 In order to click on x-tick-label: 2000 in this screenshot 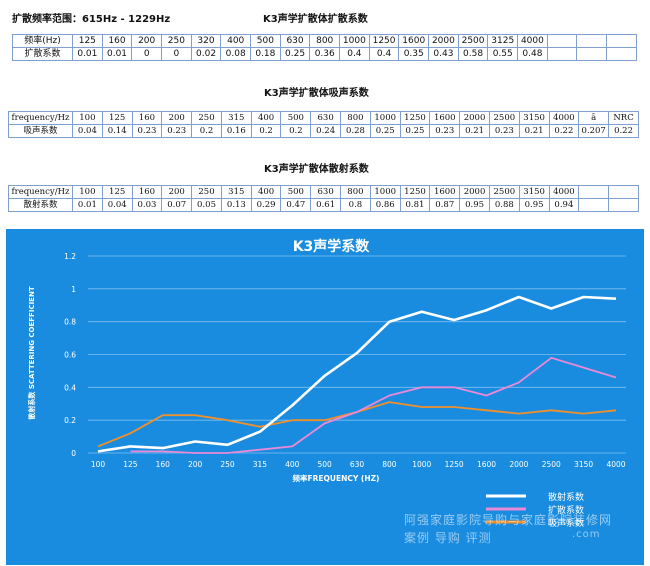, I will do `click(518, 464)`.